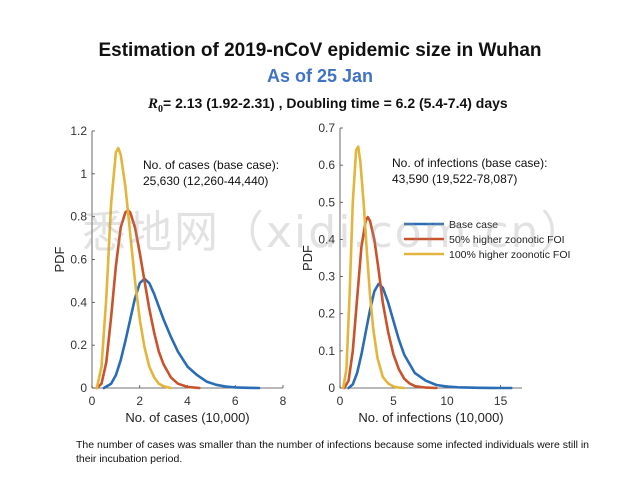 This screenshot has height=479, width=640. I want to click on chart1-x-tick-label: 6, so click(235, 401).